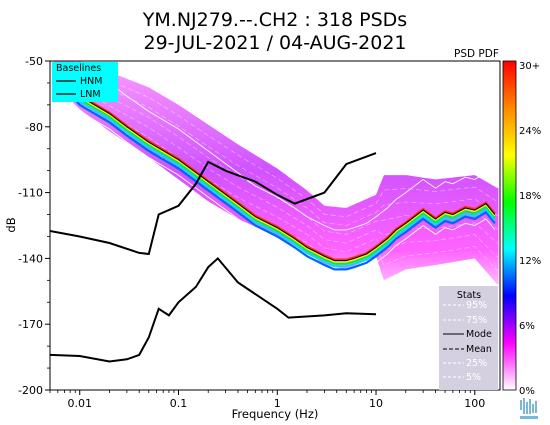  Describe the element at coordinates (275, 414) in the screenshot. I see `x-axis-label: Frequency (Hz)` at that location.